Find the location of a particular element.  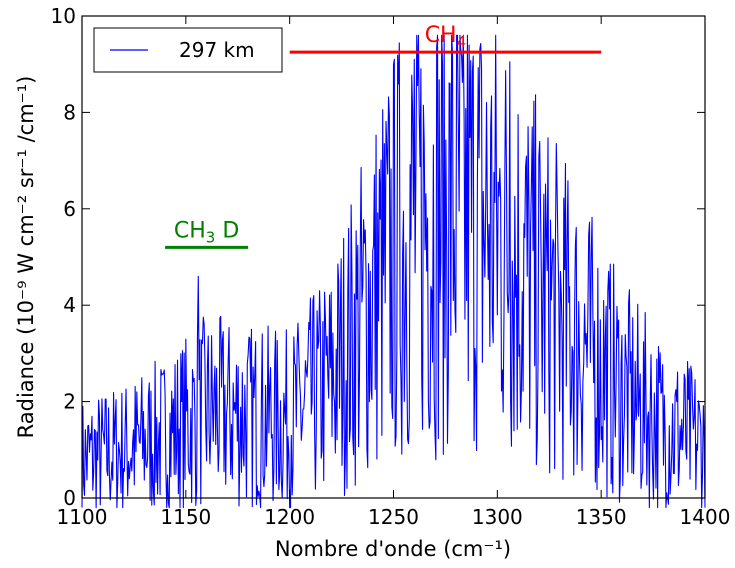

y-tick-label: 8 is located at coordinates (69, 112).